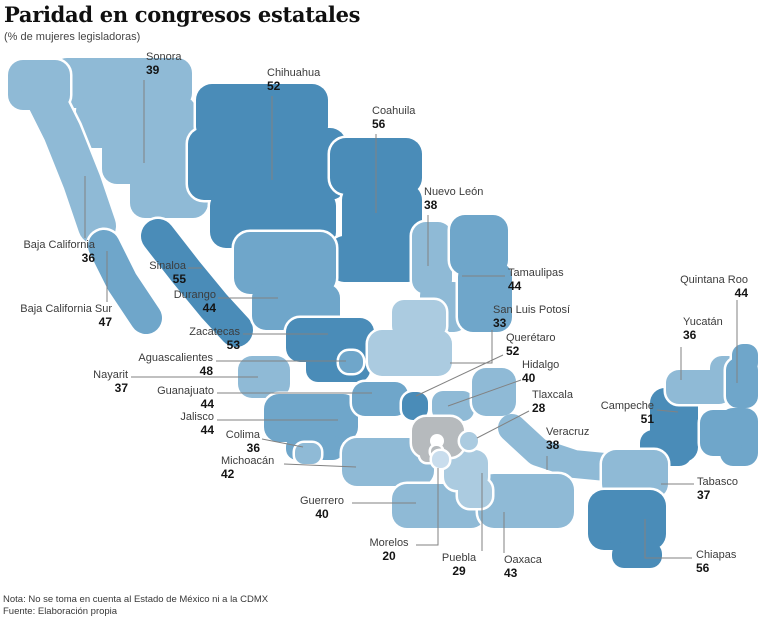 The height and width of the screenshot is (620, 762). Describe the element at coordinates (523, 560) in the screenshot. I see `state-name: Oaxaca` at that location.